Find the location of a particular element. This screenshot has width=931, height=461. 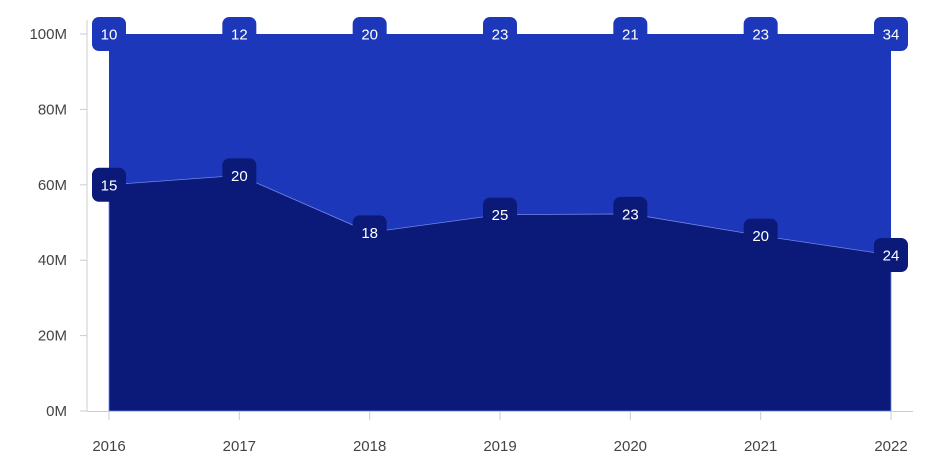

data-label-value: 18 is located at coordinates (369, 233).